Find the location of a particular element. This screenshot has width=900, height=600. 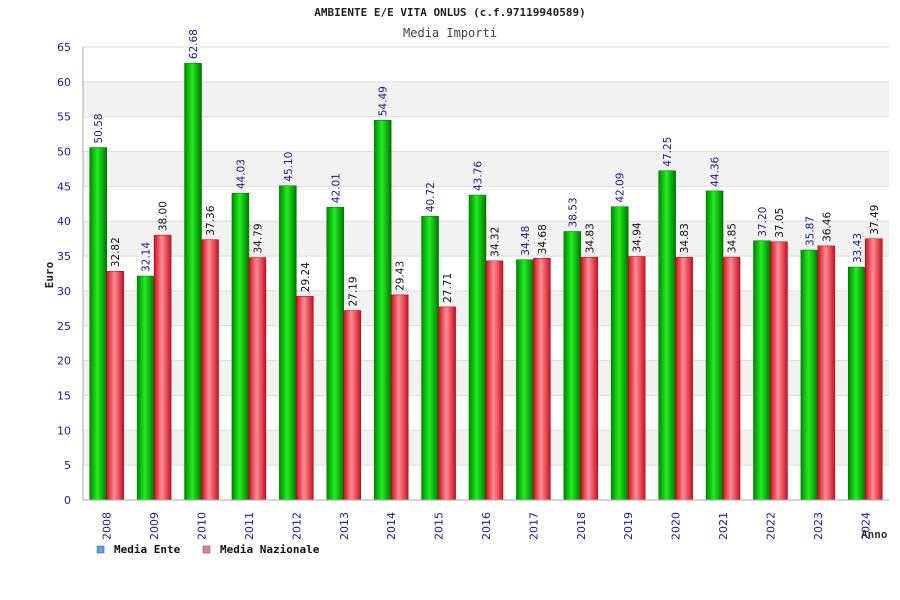

bar-media-ente-2022 is located at coordinates (762, 370).